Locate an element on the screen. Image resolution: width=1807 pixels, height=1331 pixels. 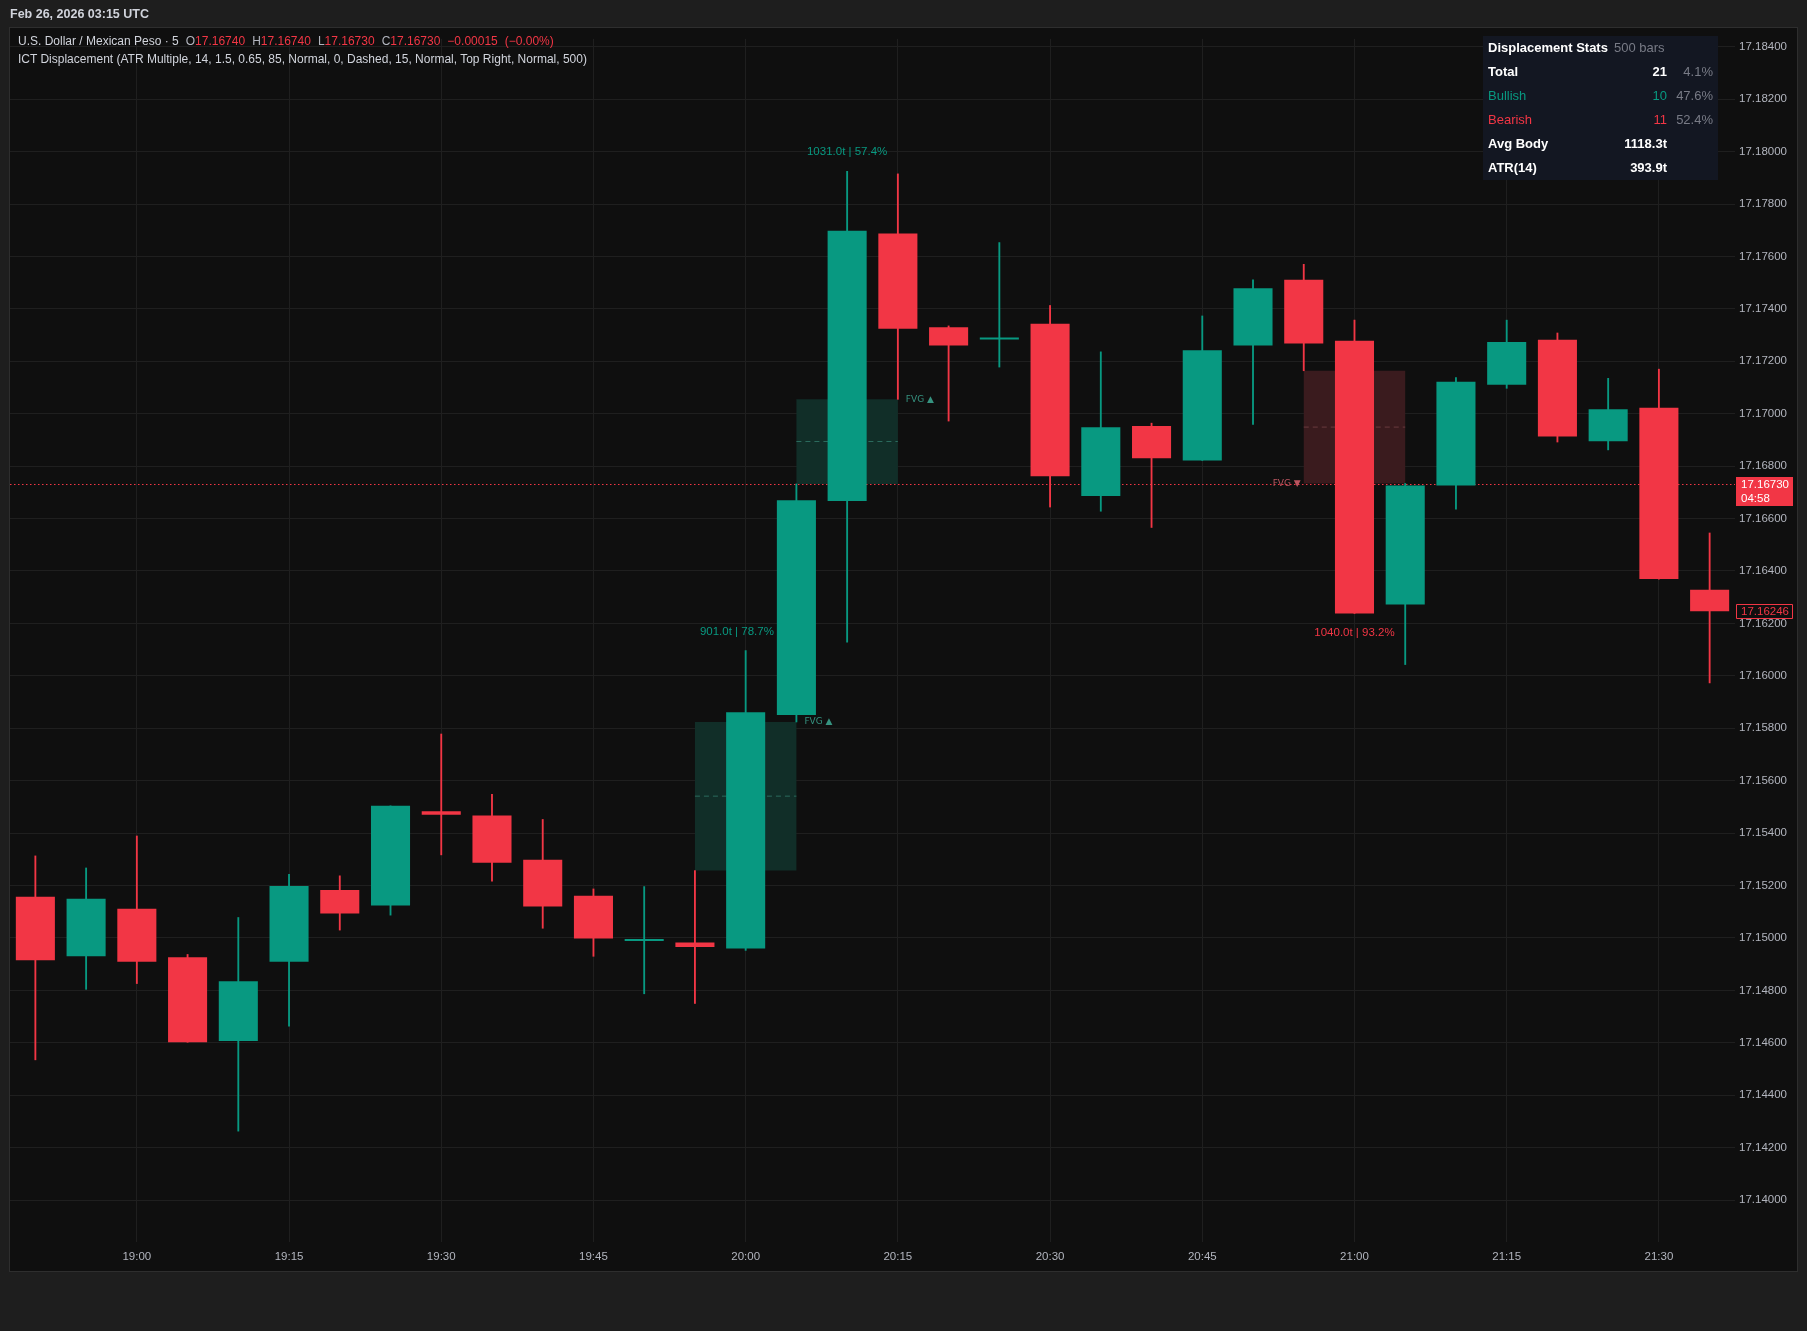
y-tick-label: 17.18200 is located at coordinates (1763, 98).